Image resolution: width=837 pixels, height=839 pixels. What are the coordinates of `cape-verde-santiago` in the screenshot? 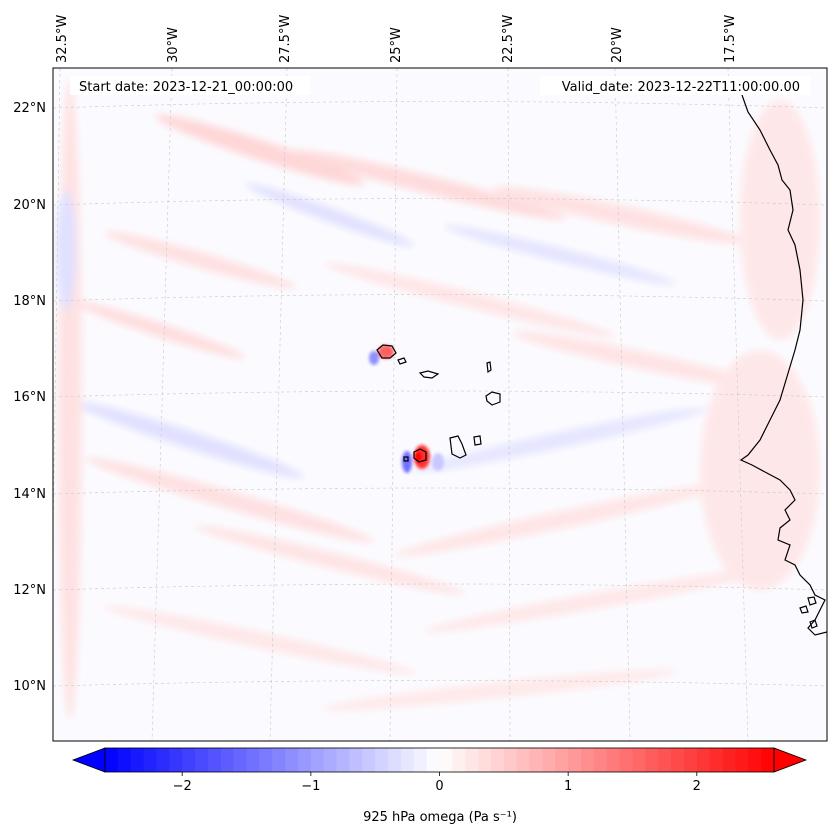 It's located at (458, 447).